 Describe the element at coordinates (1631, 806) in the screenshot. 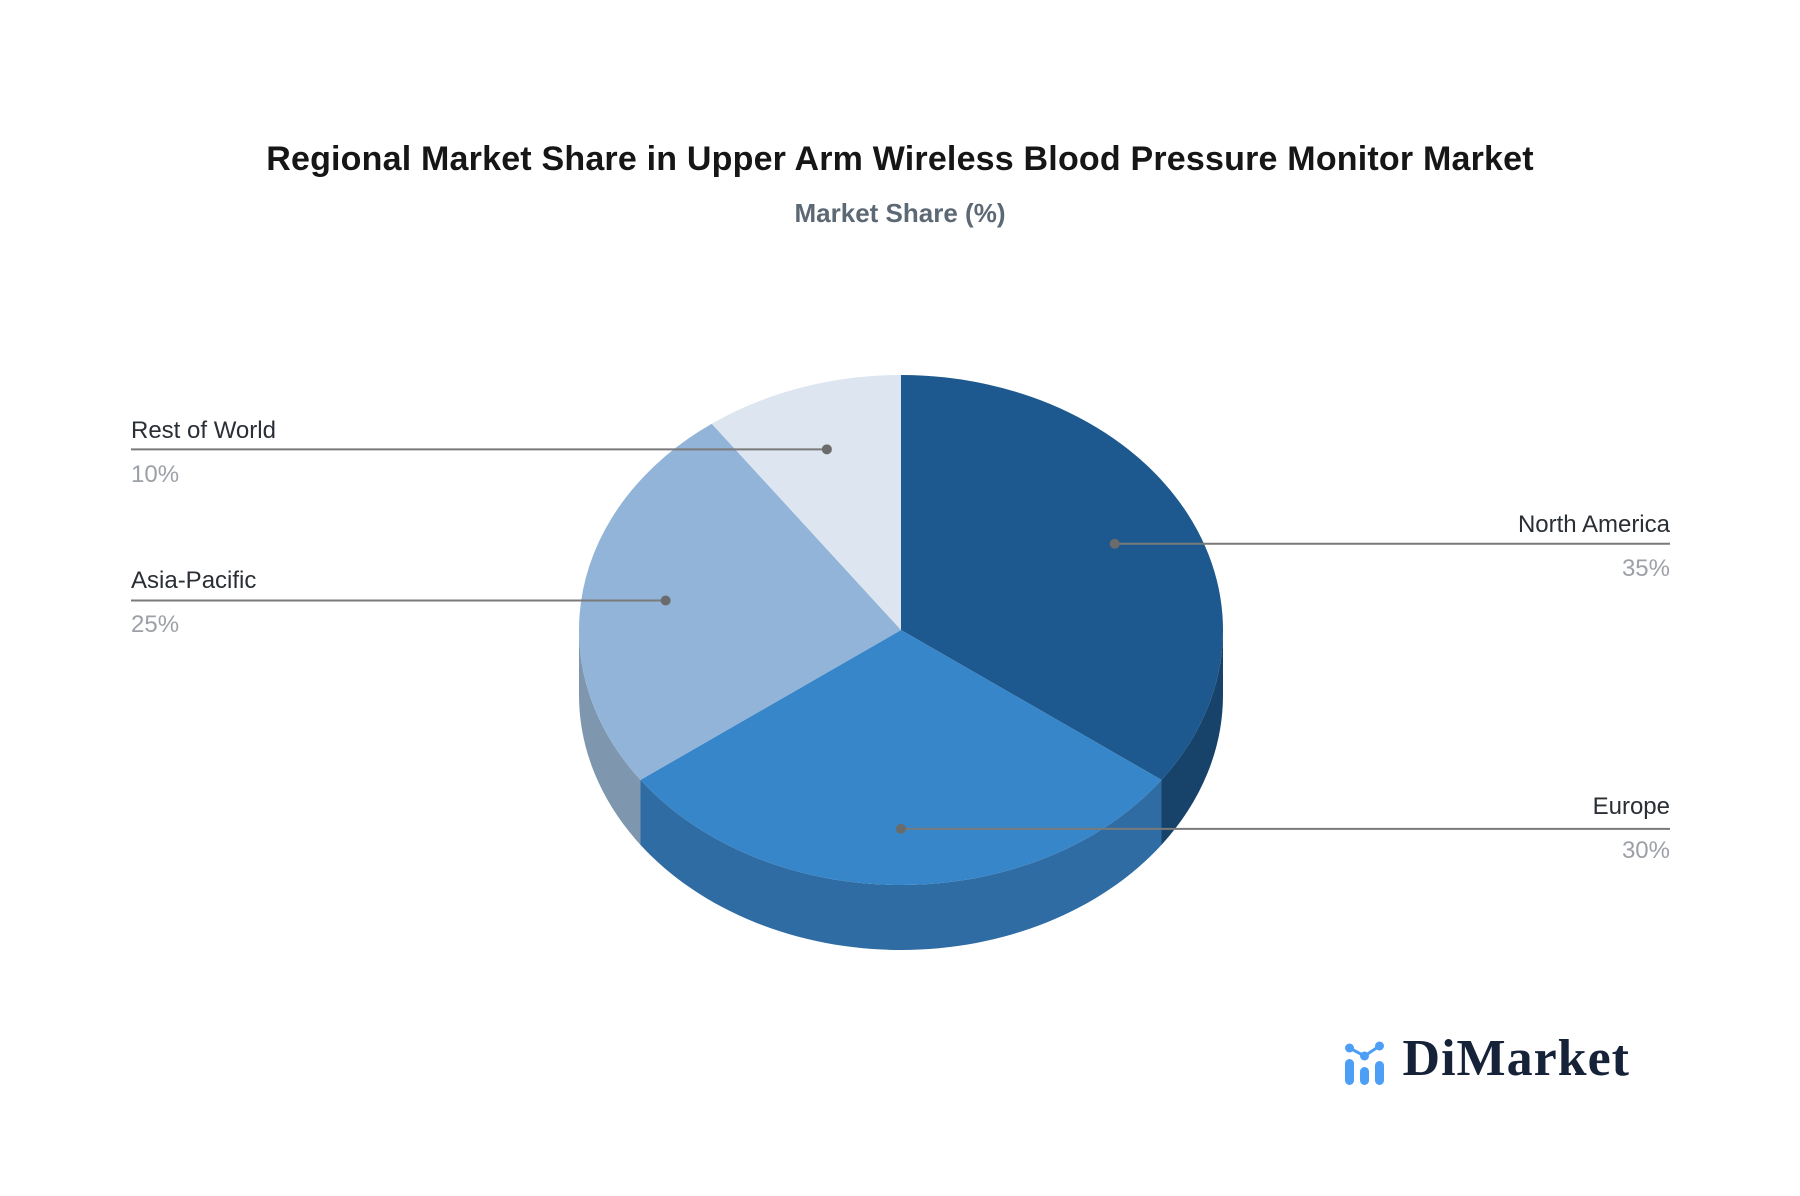

I see `slice-name: Europe` at that location.